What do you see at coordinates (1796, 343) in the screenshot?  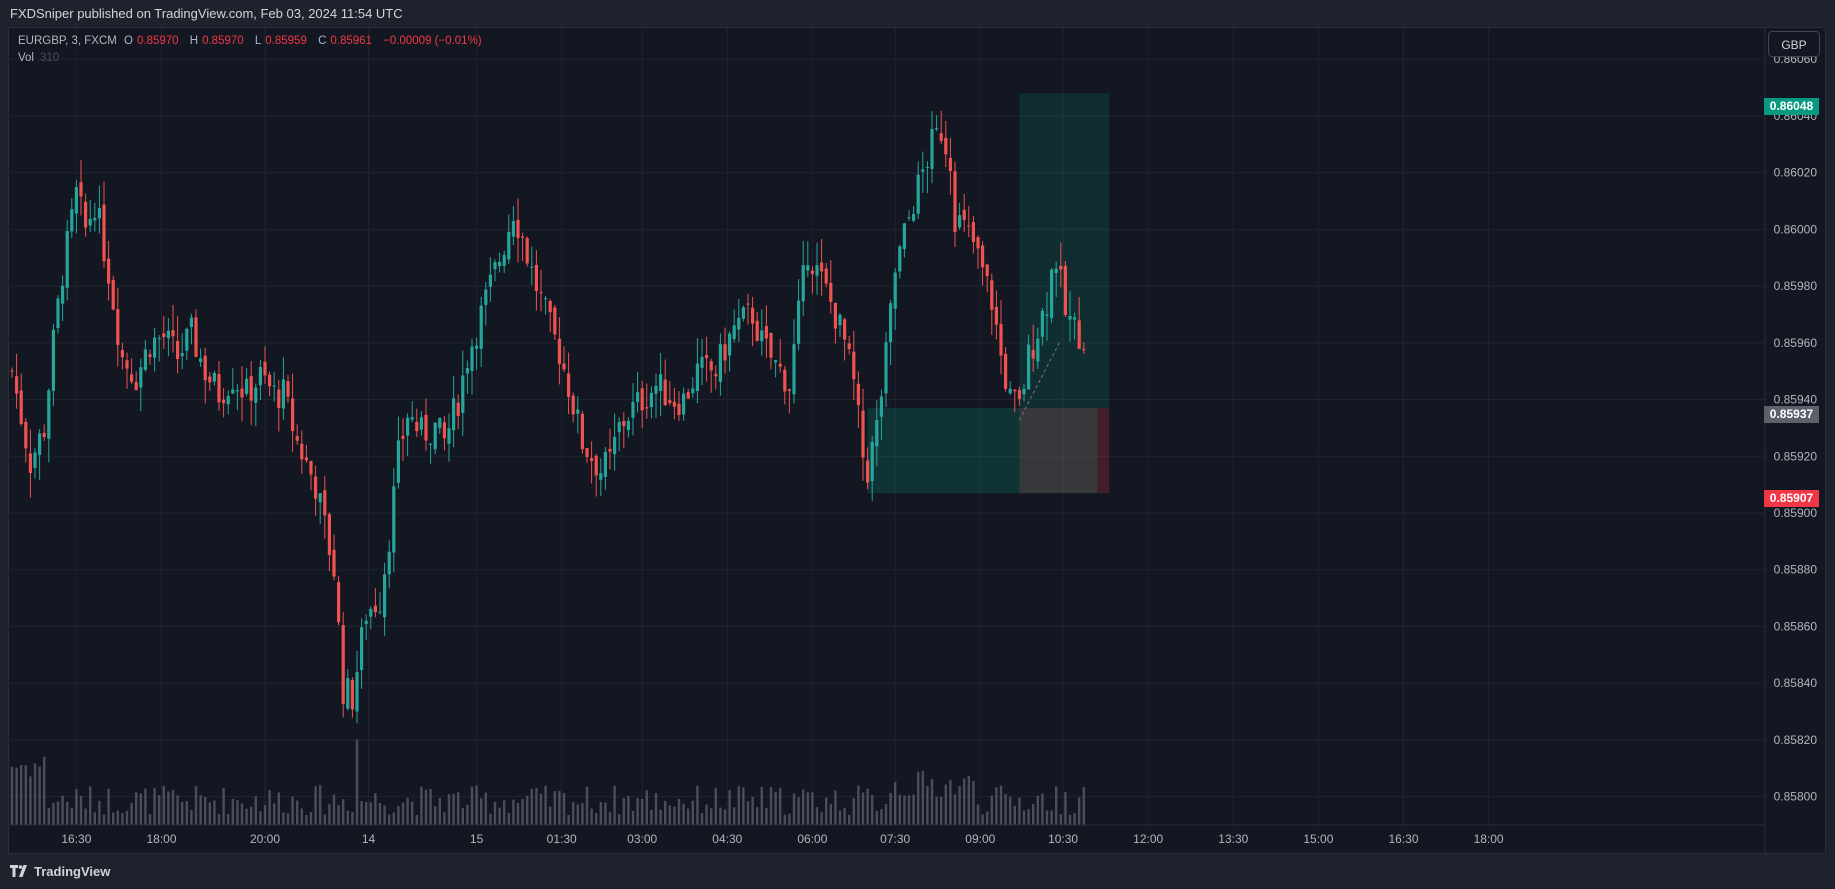 I see `y-tick-label: 0.85960` at bounding box center [1796, 343].